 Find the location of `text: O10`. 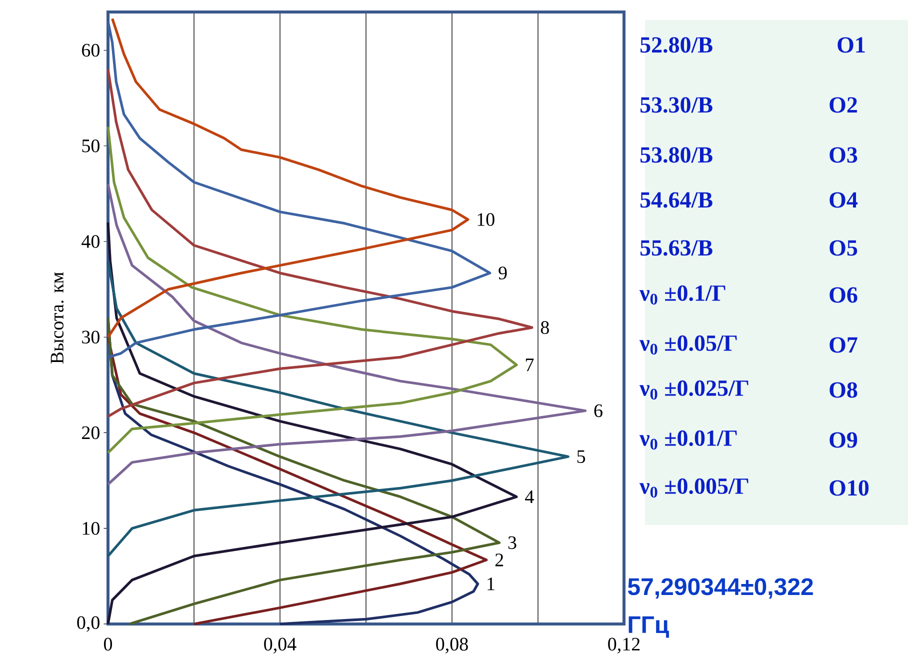

text: O10 is located at coordinates (849, 488).